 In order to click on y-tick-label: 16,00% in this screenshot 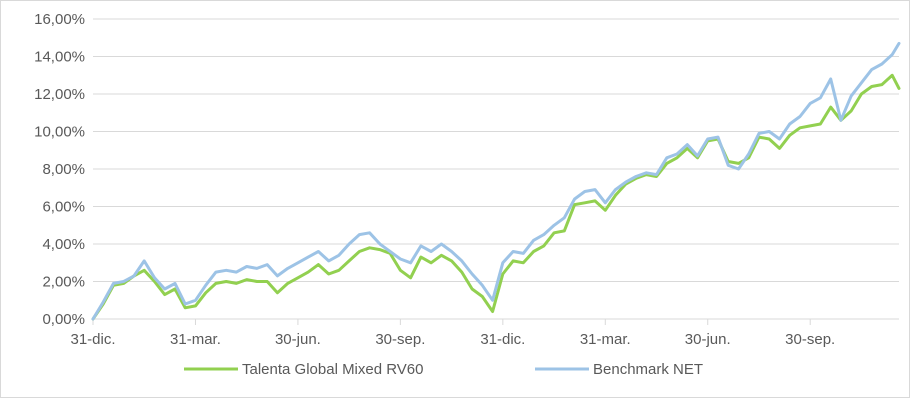, I will do `click(59, 19)`.